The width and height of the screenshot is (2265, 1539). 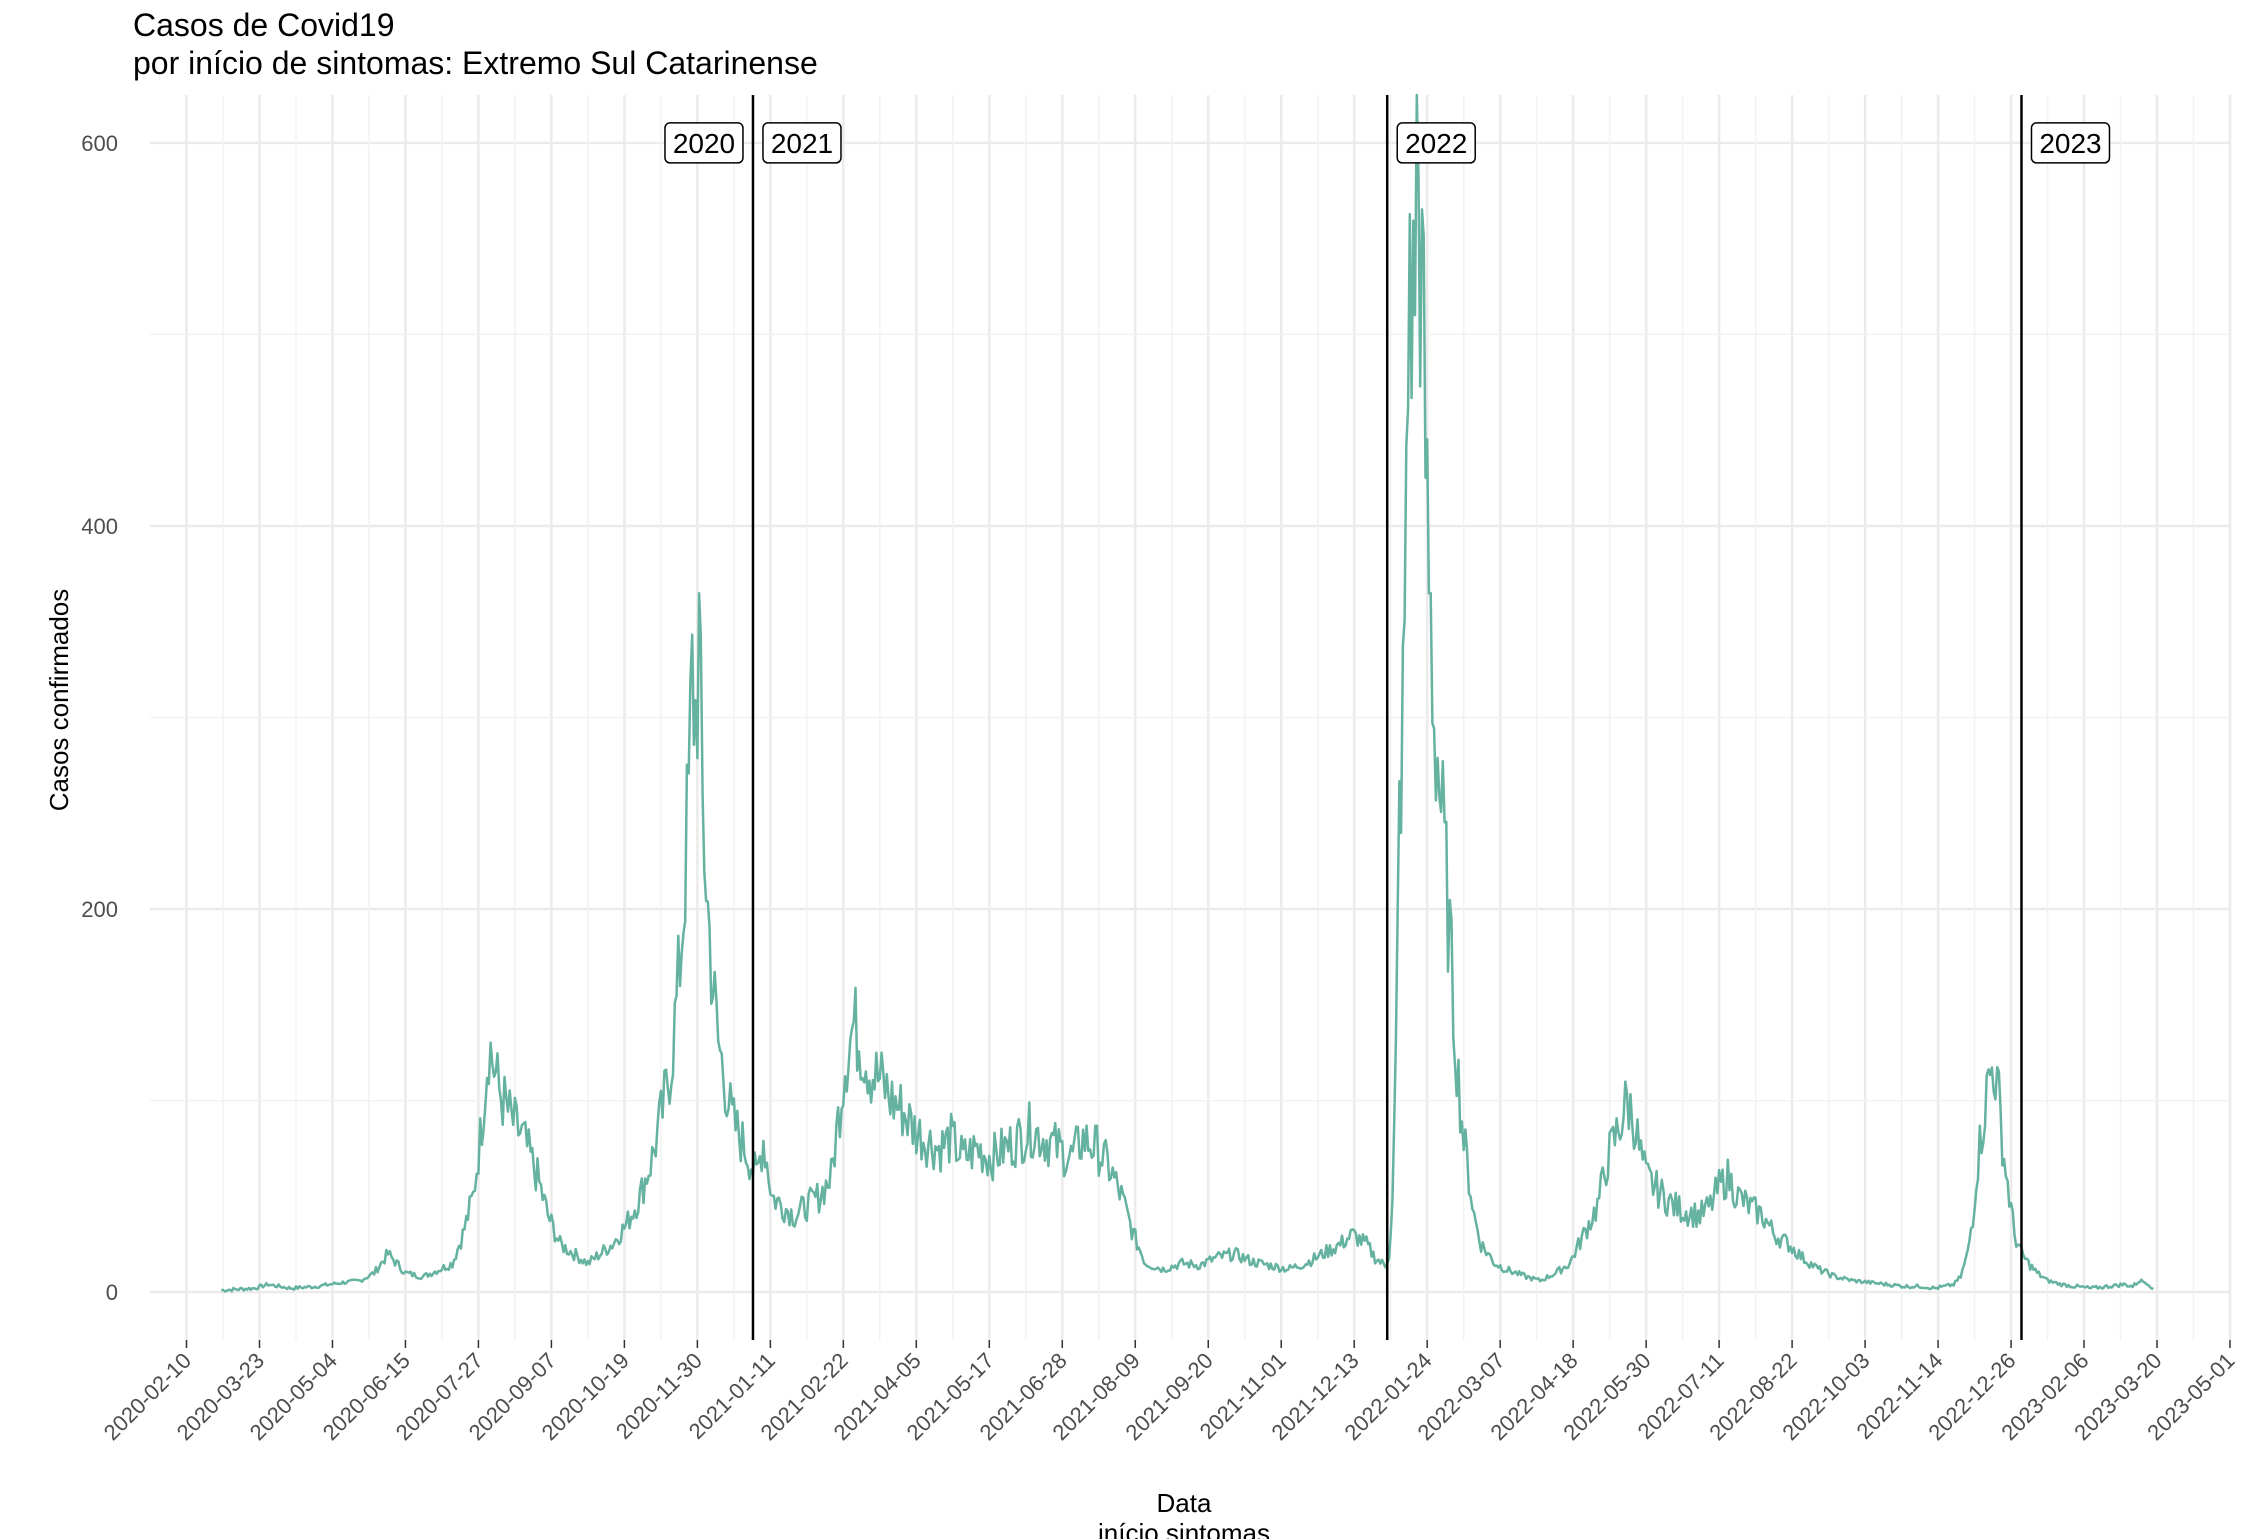 What do you see at coordinates (1184, 1503) in the screenshot?
I see `x-axis-title: Data` at bounding box center [1184, 1503].